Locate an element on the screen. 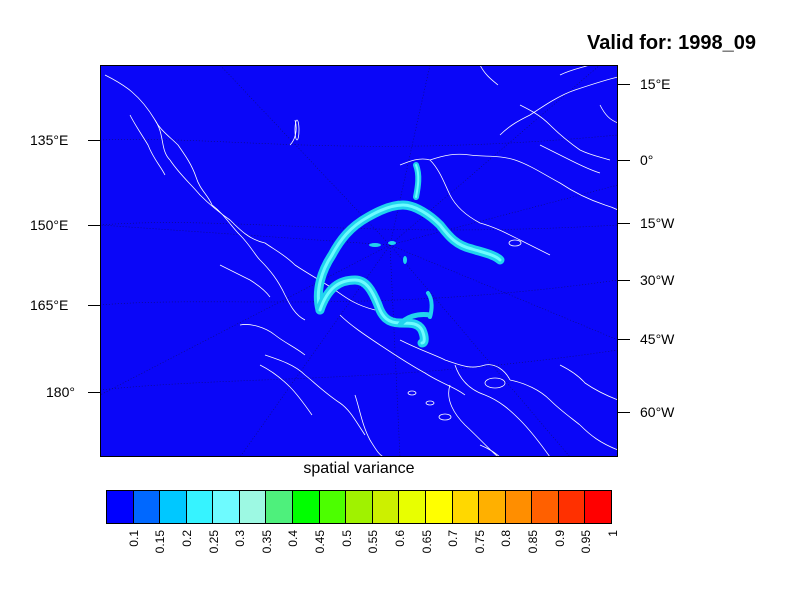 The image size is (792, 612). left-tick-label: 150°E is located at coordinates (49, 225).